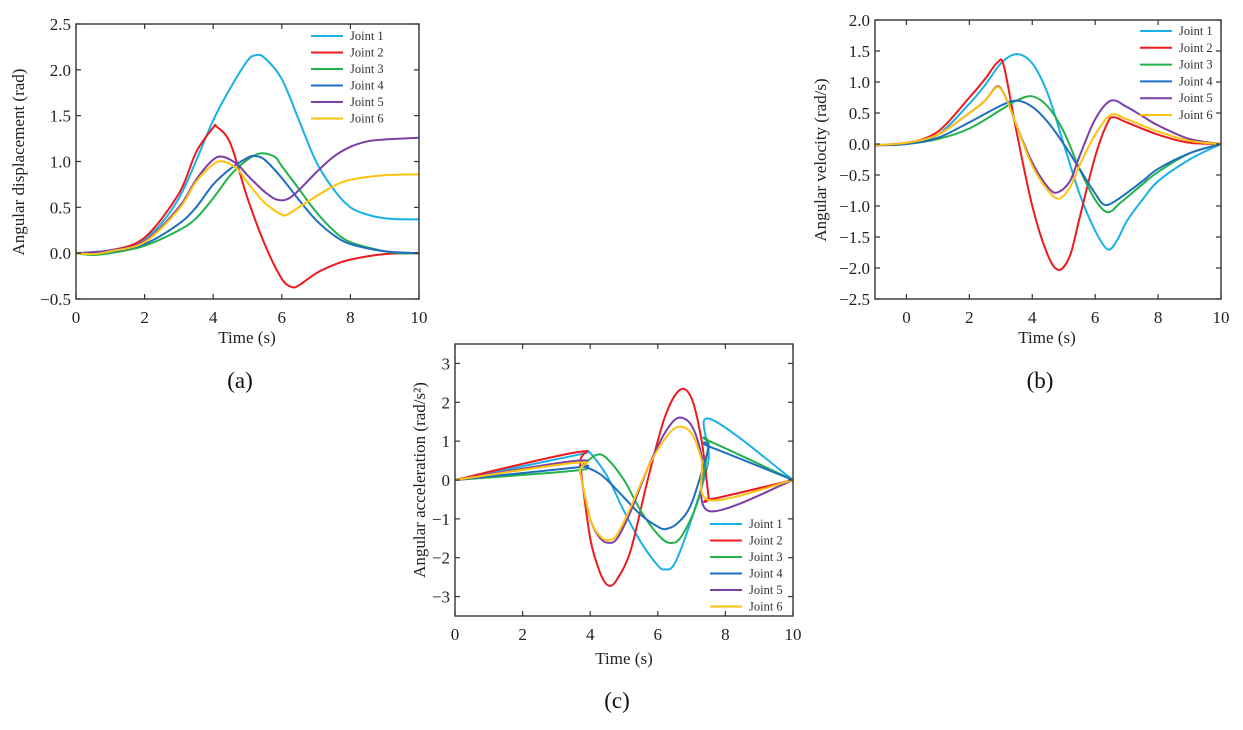 The width and height of the screenshot is (1243, 730). I want to click on y-axis-label: Angular velocity (rad/s), so click(820, 159).